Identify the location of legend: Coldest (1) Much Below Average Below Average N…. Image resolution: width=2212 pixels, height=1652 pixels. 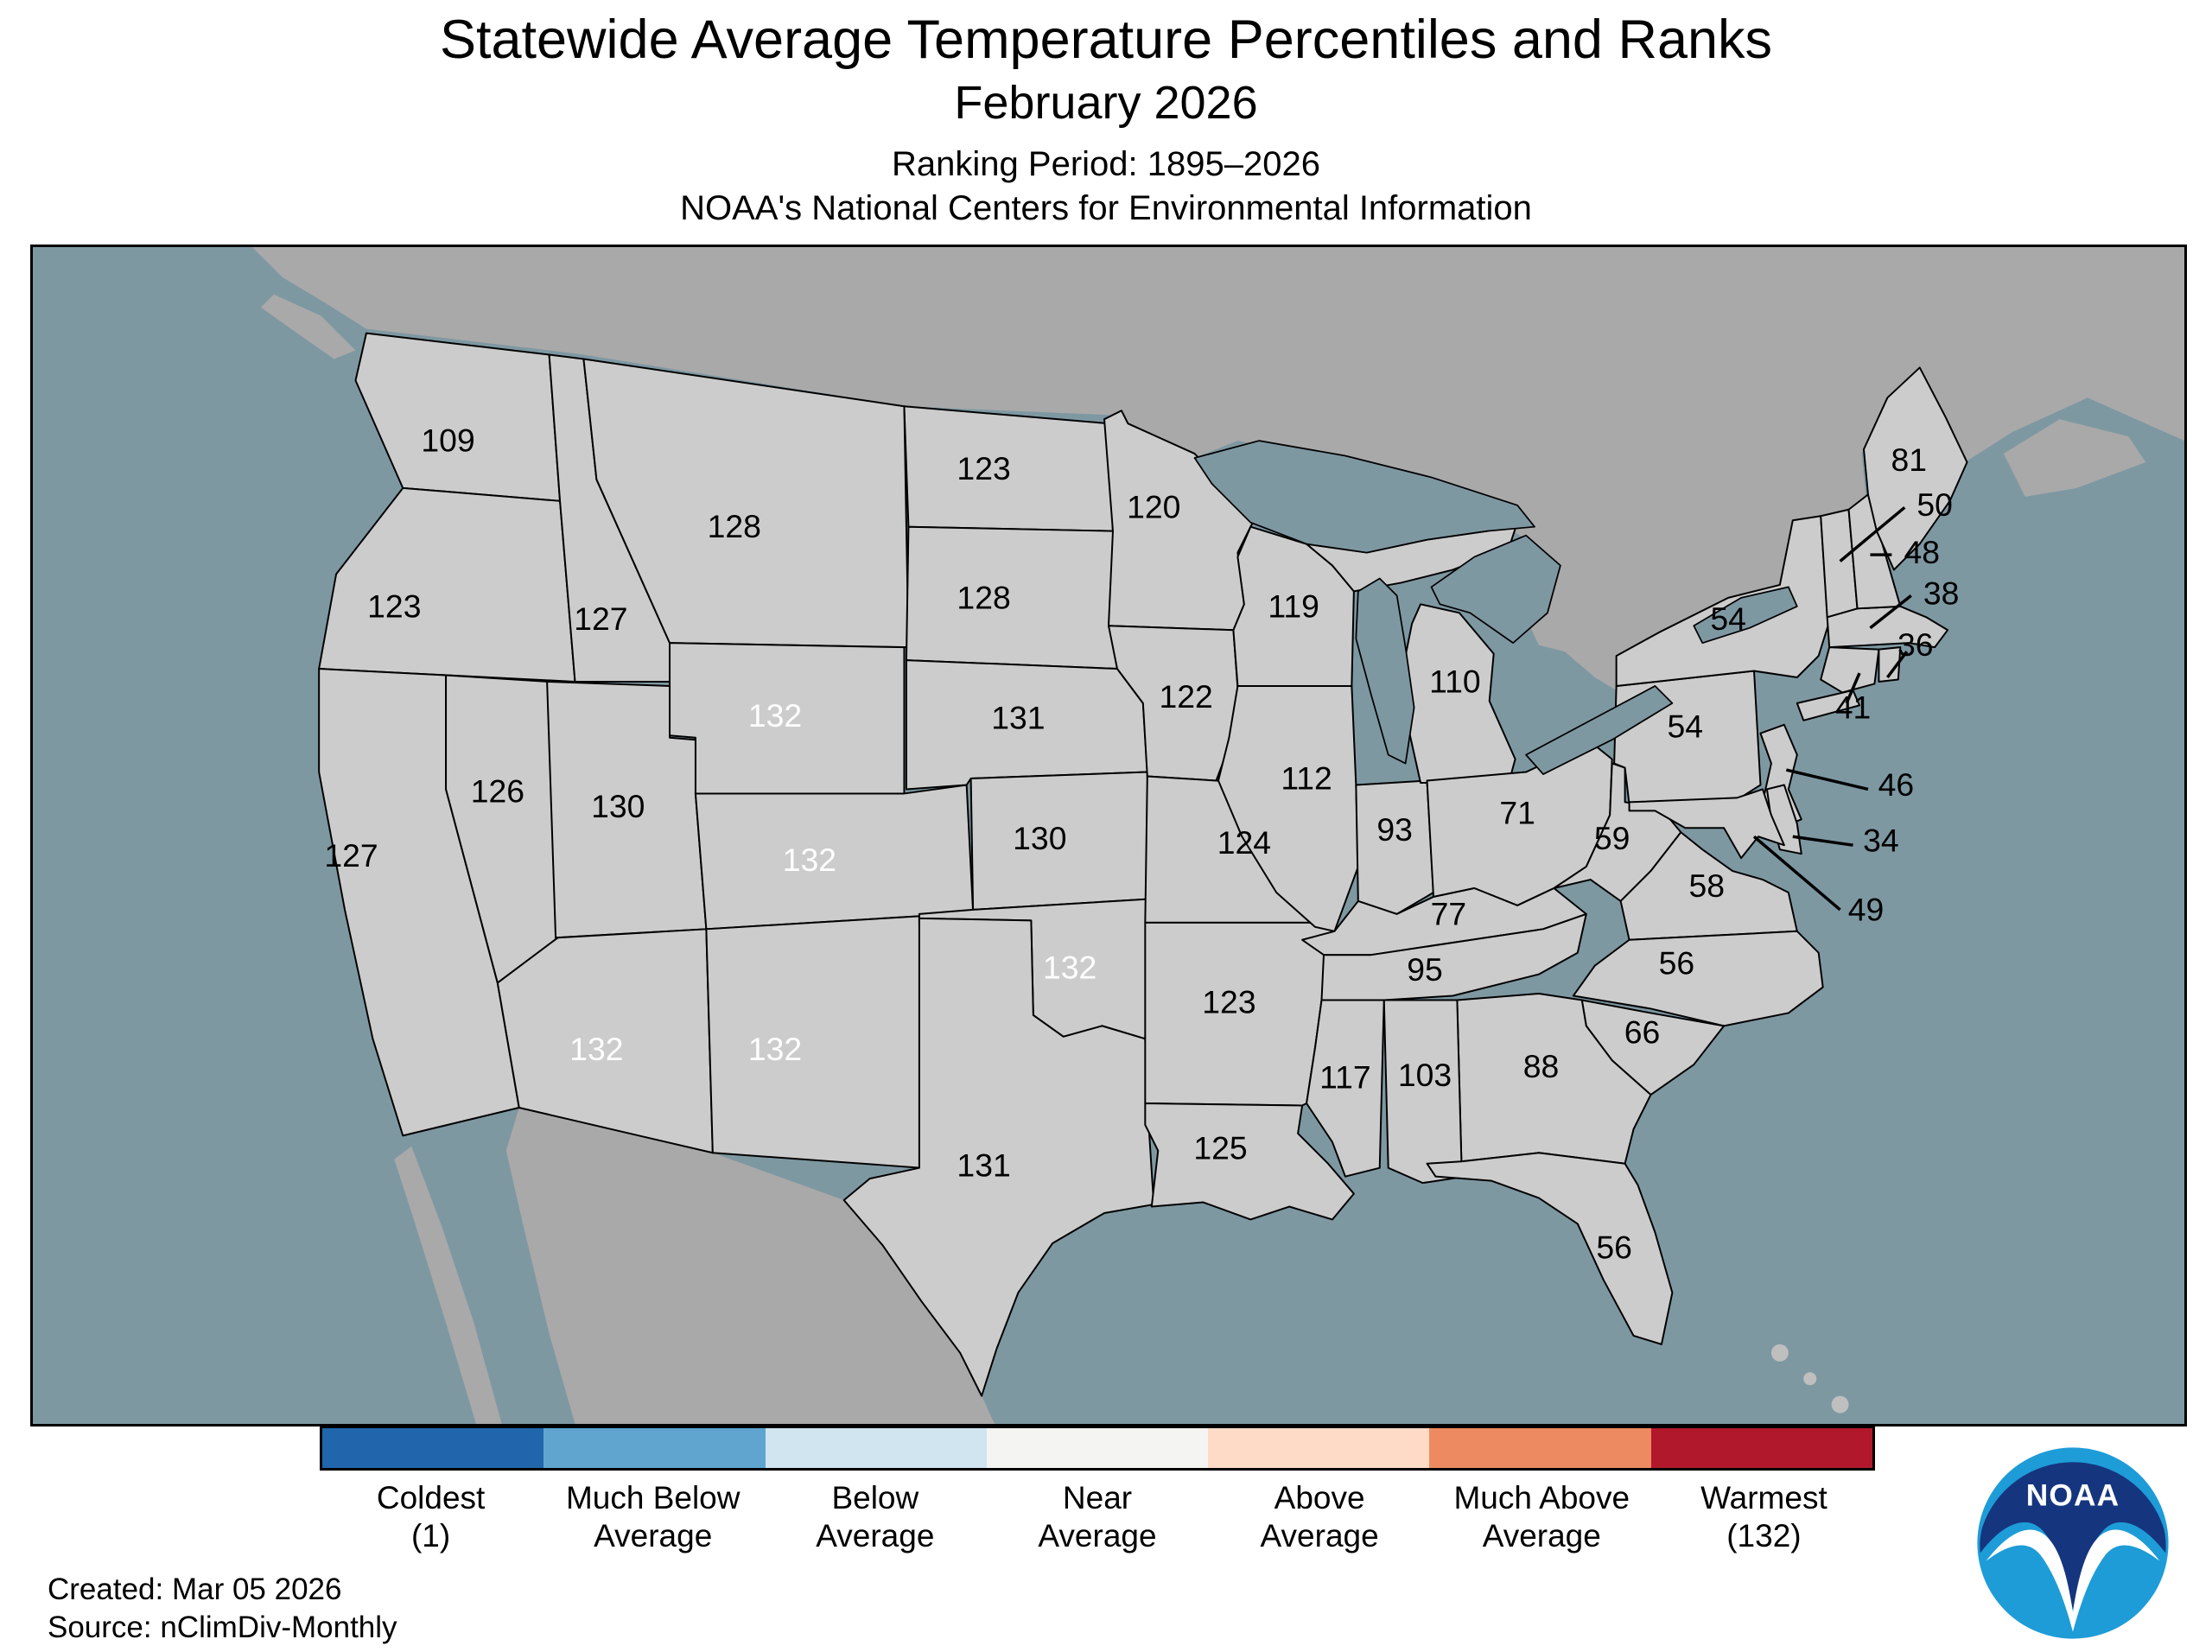
(1097, 1491).